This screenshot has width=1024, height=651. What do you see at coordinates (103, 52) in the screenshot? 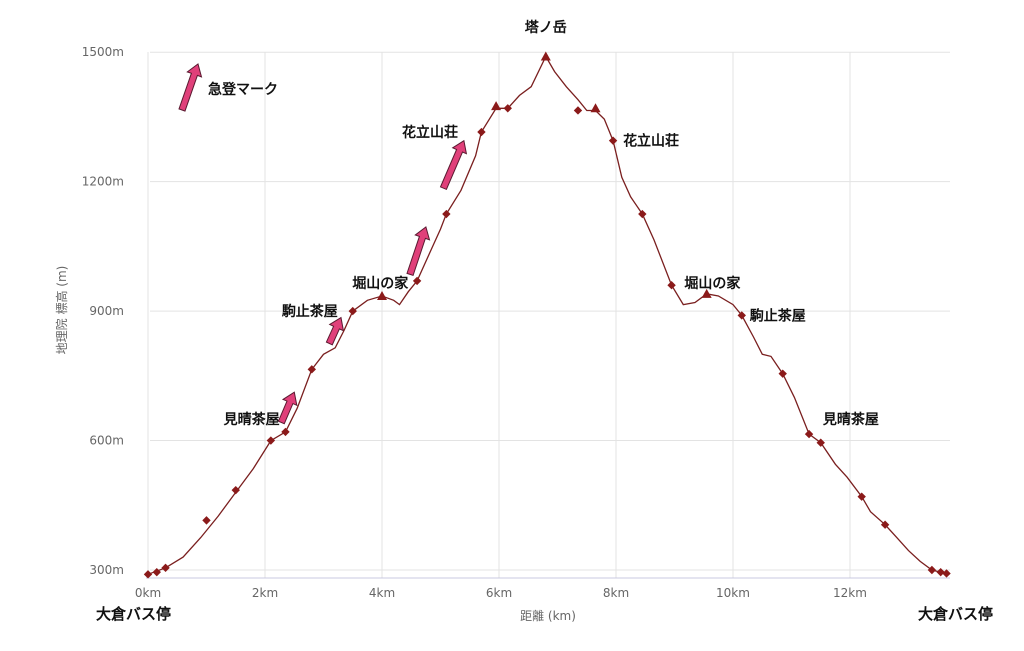
I see `y-tick-label: 1500m` at bounding box center [103, 52].